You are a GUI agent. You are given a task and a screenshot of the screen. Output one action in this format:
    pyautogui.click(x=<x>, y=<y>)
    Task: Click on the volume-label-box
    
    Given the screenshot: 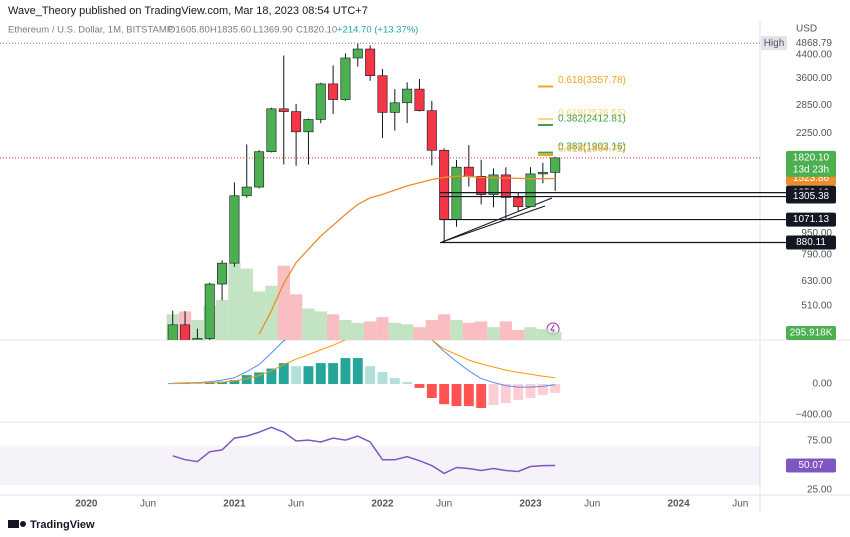 What is the action you would take?
    pyautogui.click(x=811, y=333)
    